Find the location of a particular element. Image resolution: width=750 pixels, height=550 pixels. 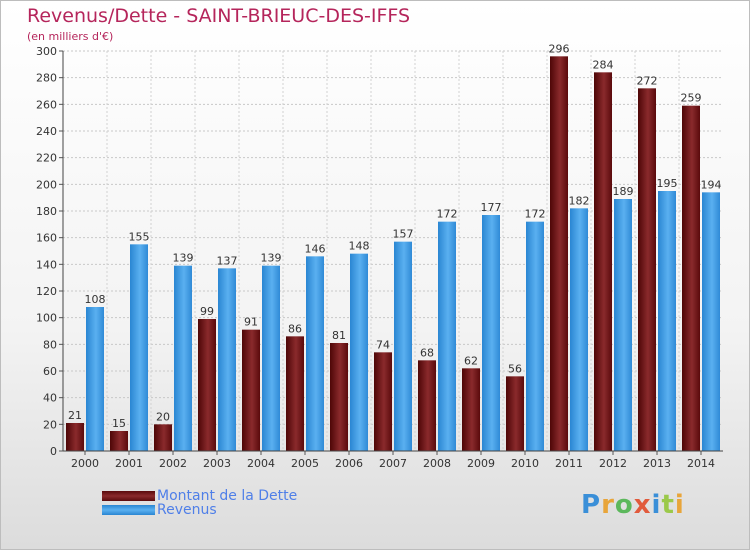

legend-label-dette: Montant de la Dette is located at coordinates (227, 496).